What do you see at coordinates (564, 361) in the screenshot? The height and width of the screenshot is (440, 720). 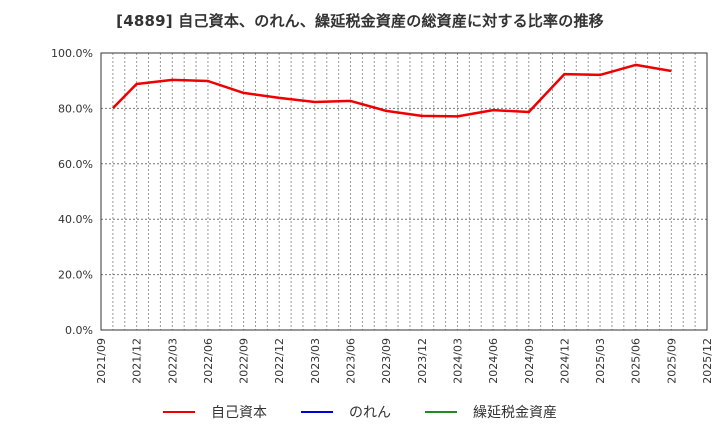 I see `x-tick-label: 2024/12` at bounding box center [564, 361].